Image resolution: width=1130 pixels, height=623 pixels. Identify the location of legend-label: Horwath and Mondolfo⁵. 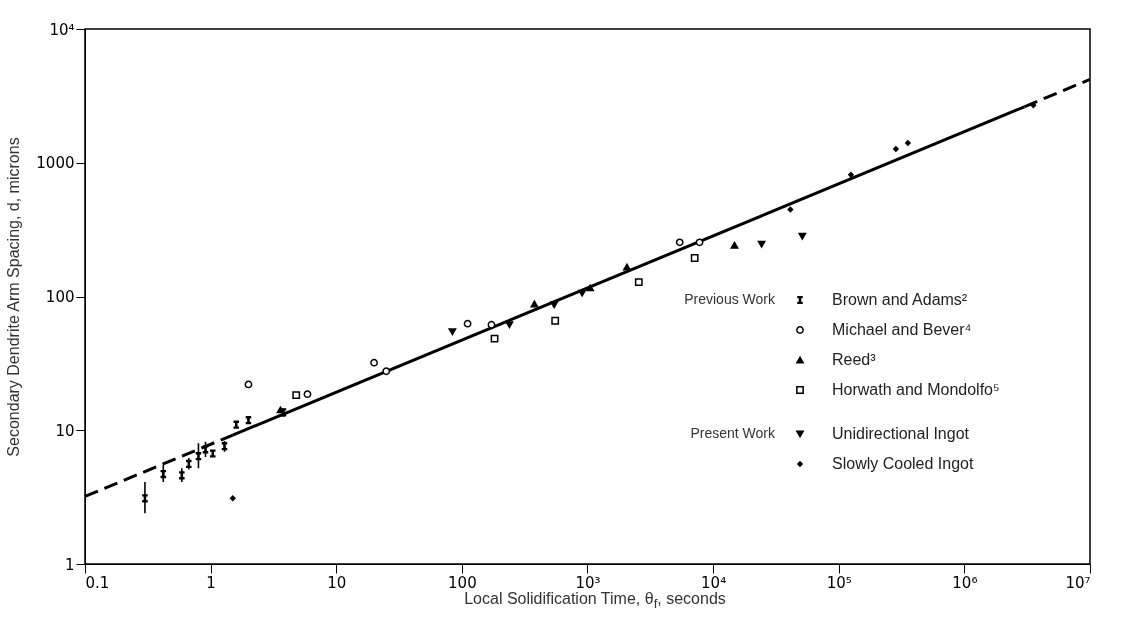
(916, 389).